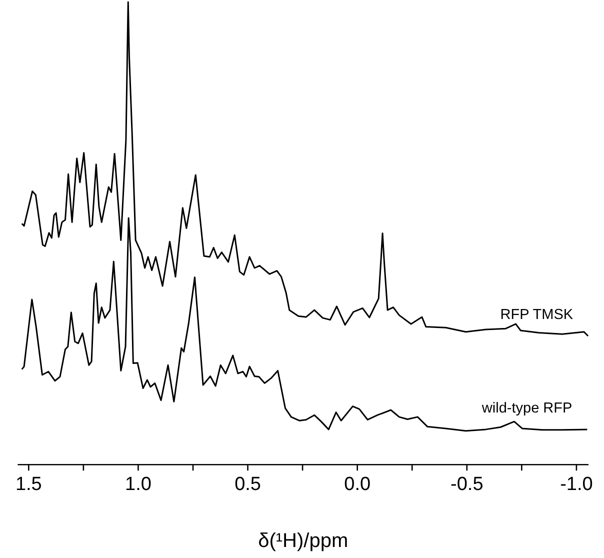 This screenshot has width=604, height=558. Describe the element at coordinates (138, 485) in the screenshot. I see `x-tick-label: 1.0` at that location.